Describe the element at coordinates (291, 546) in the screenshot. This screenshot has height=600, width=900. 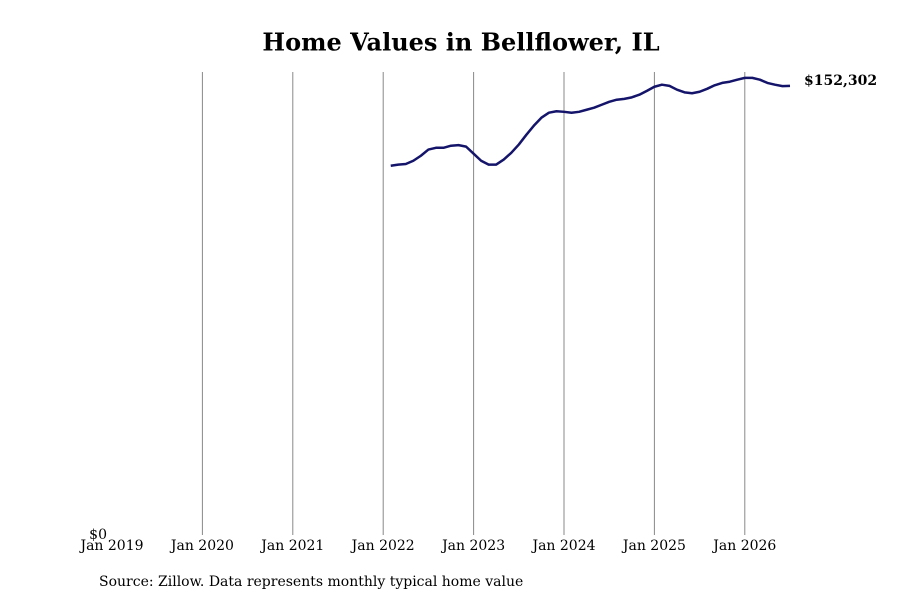
I see `x-tick-label: Jan 2021` at that location.